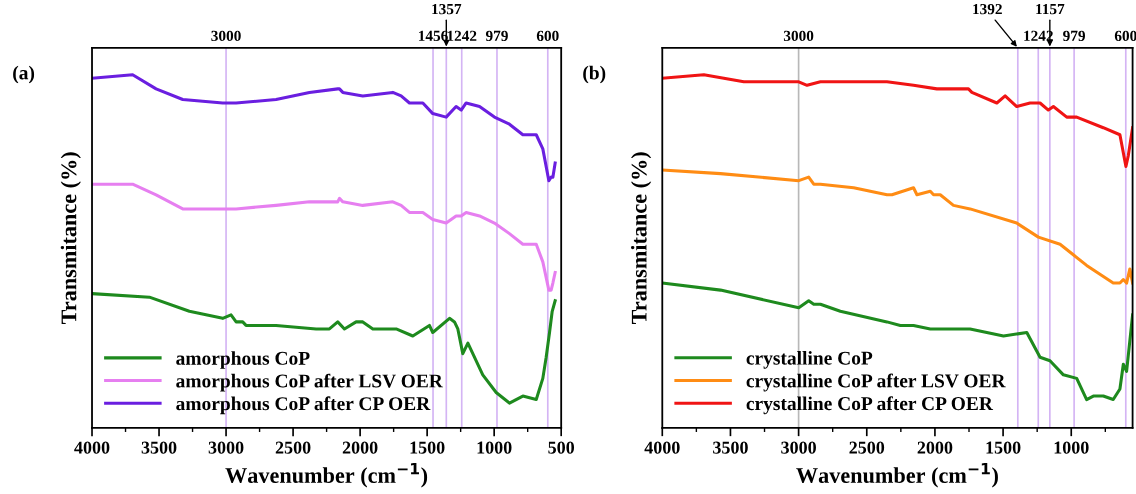 Image resolution: width=1136 pixels, height=494 pixels. What do you see at coordinates (1050, 9) in the screenshot?
I see `ref-line-label: 1157` at bounding box center [1050, 9].